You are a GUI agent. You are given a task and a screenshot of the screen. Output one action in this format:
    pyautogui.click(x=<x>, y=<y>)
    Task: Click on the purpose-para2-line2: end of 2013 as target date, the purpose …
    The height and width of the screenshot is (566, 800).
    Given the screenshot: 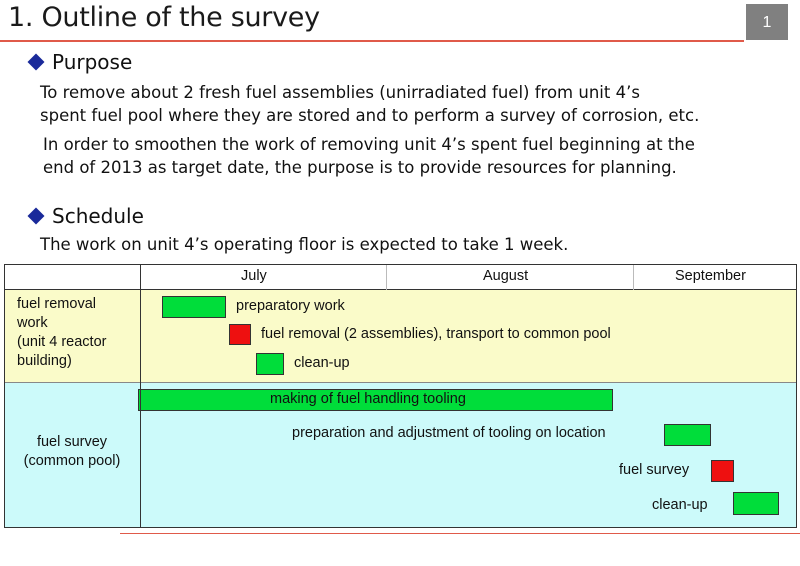 What is the action you would take?
    pyautogui.click(x=360, y=167)
    